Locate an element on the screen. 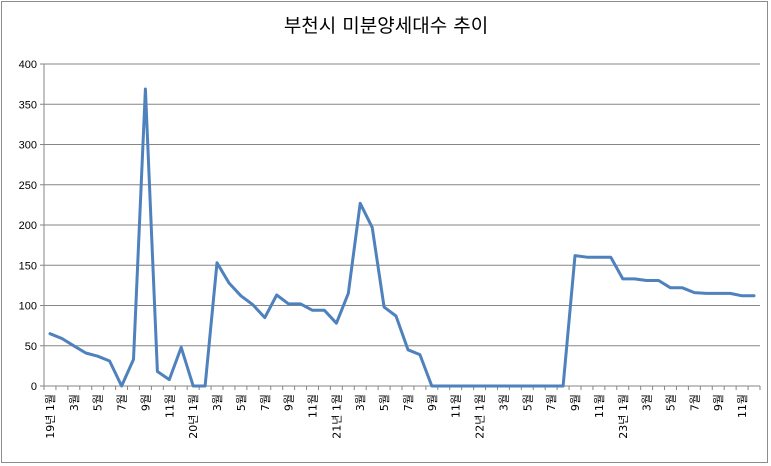  x-tick-label-56: 9월 is located at coordinates (718, 402).